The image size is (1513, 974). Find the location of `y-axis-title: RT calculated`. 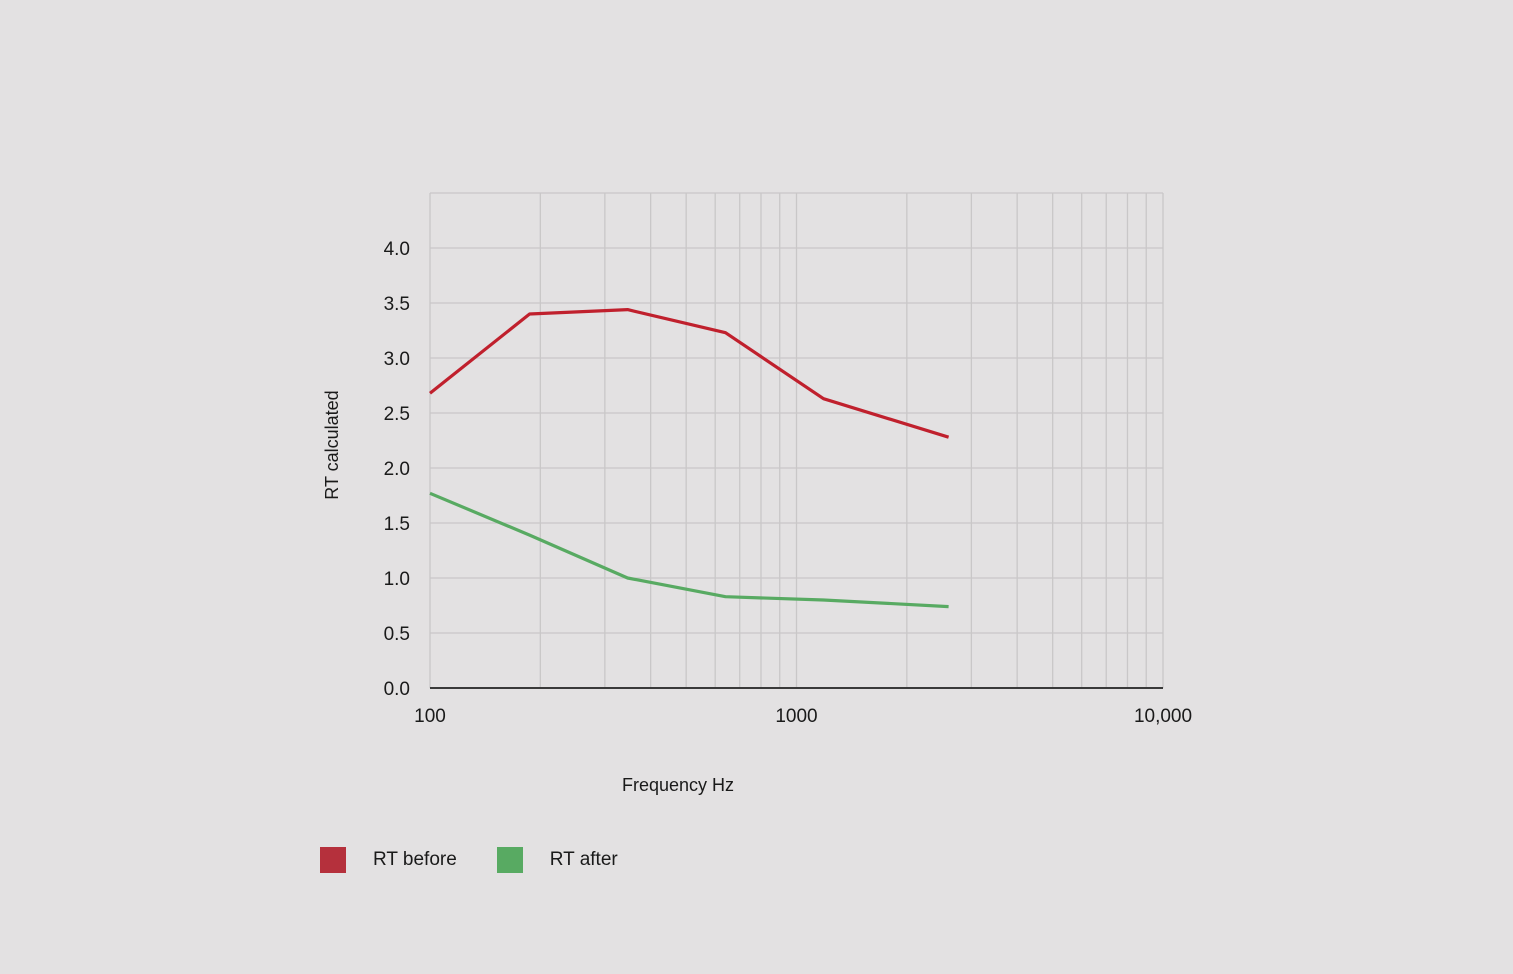

y-axis-title: RT calculated is located at coordinates (332, 444).